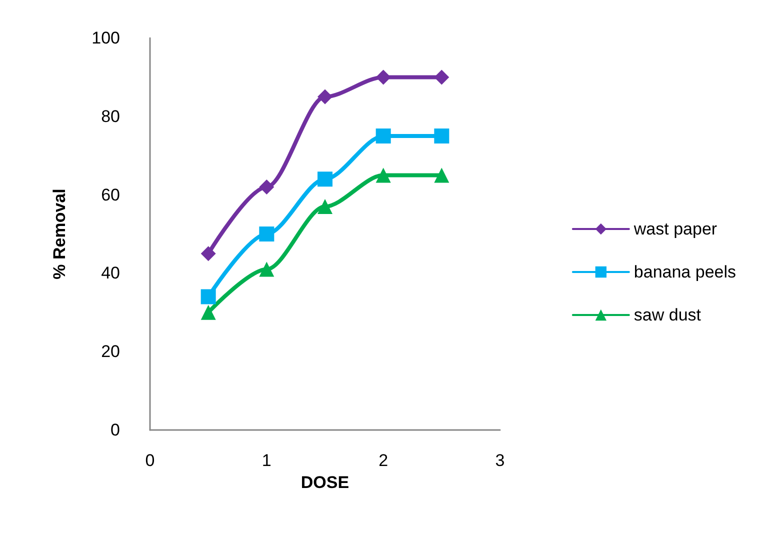 This screenshot has width=771, height=544. What do you see at coordinates (110, 116) in the screenshot?
I see `y-tick-label: 80` at bounding box center [110, 116].